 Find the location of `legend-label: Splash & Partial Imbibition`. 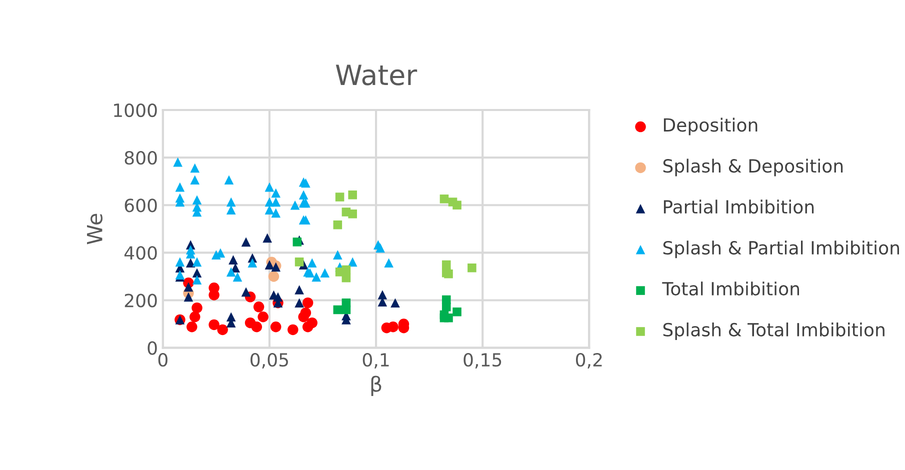

legend-label: Splash & Partial Imbibition is located at coordinates (781, 249).